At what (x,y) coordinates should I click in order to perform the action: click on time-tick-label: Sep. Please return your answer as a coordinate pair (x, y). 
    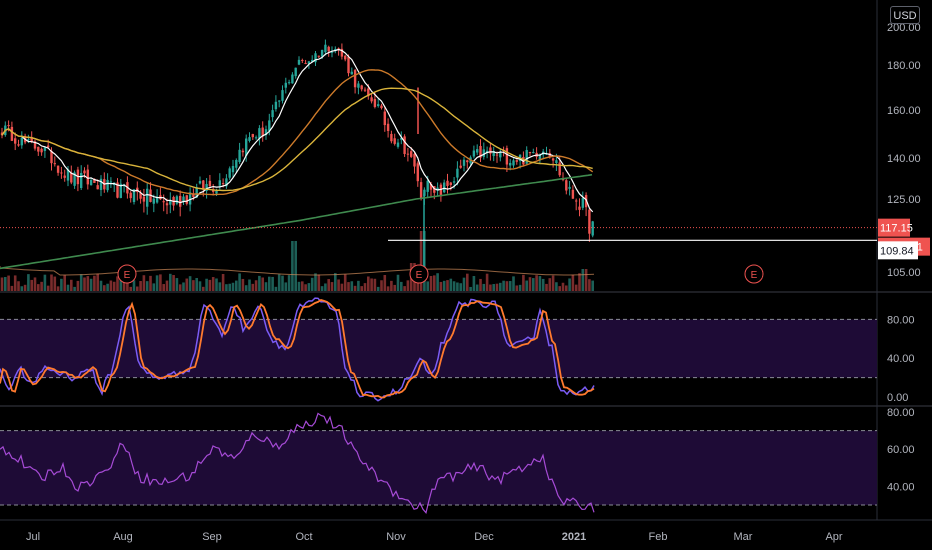
    Looking at the image, I should click on (212, 537).